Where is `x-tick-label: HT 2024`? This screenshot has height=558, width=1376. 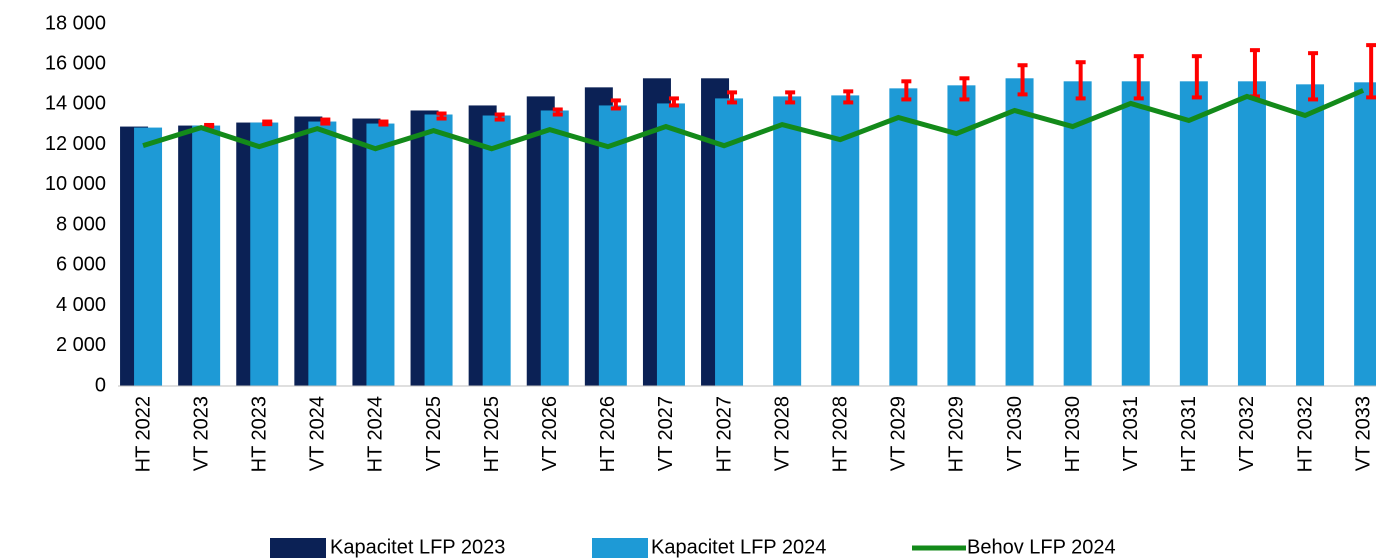 x-tick-label: HT 2024 is located at coordinates (376, 434).